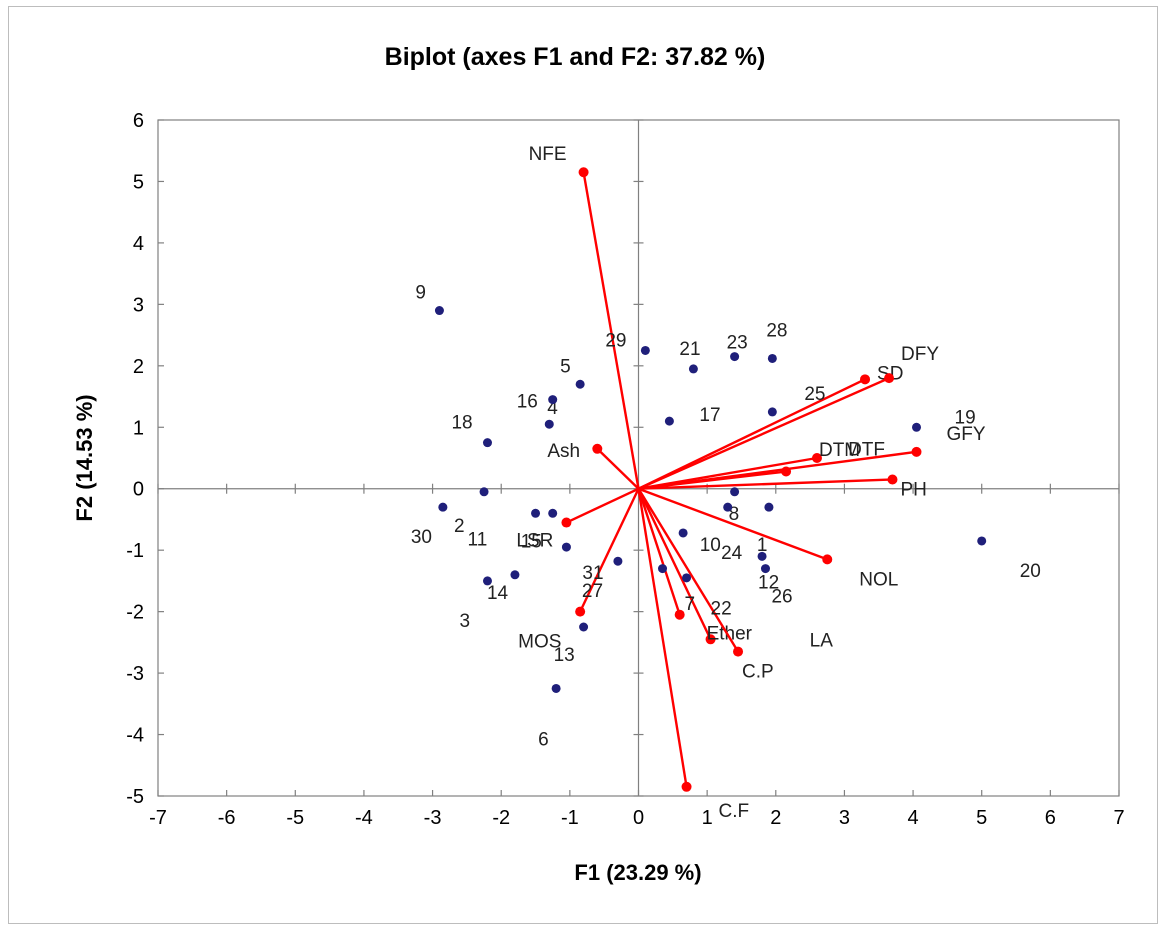 The image size is (1161, 928). Describe the element at coordinates (768, 582) in the screenshot. I see `observation-label: 12` at that location.